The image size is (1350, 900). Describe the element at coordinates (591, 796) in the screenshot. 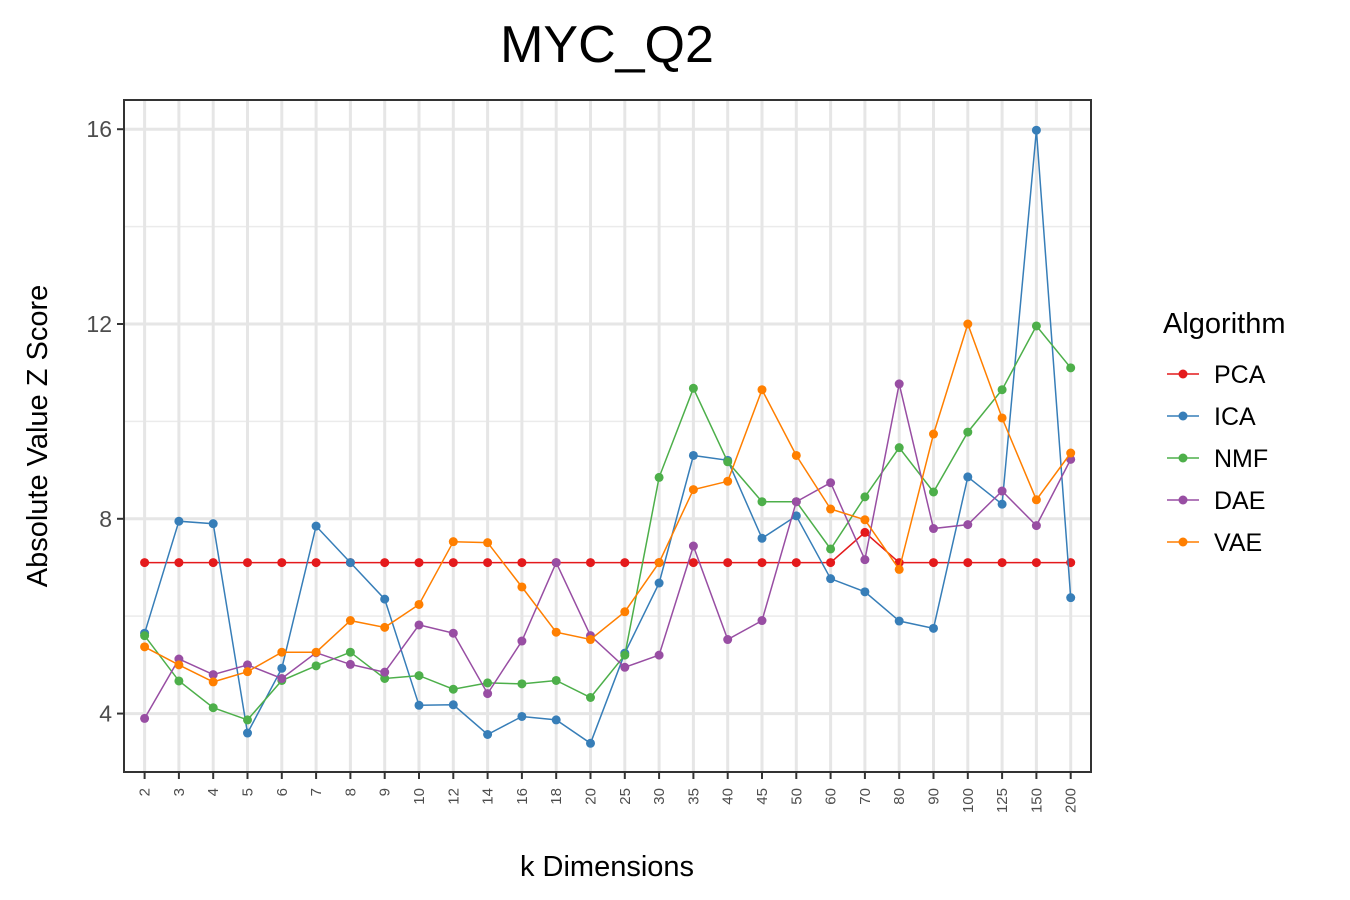

I see `x-tick-label: 20` at that location.